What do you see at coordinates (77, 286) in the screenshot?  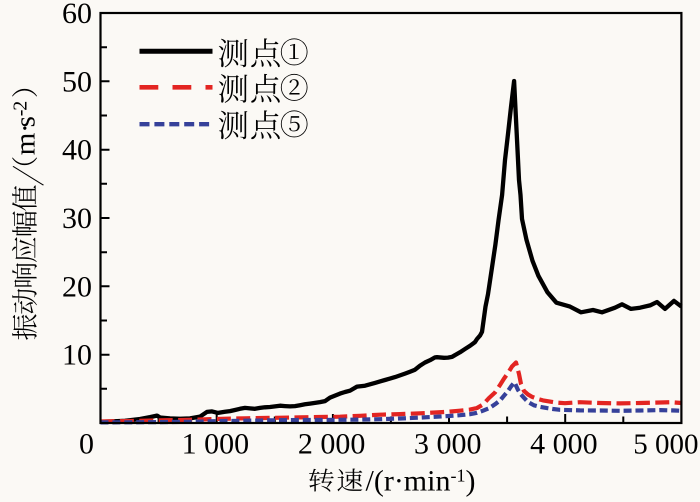 I see `svg-text: 20` at bounding box center [77, 286].